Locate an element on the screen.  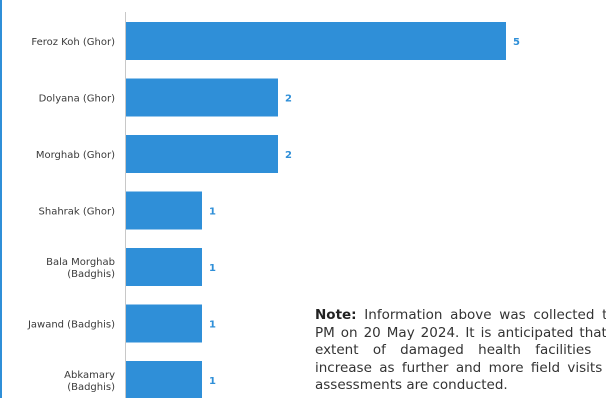
category-label: Feroz Koh (Ghor) is located at coordinates (73, 42).